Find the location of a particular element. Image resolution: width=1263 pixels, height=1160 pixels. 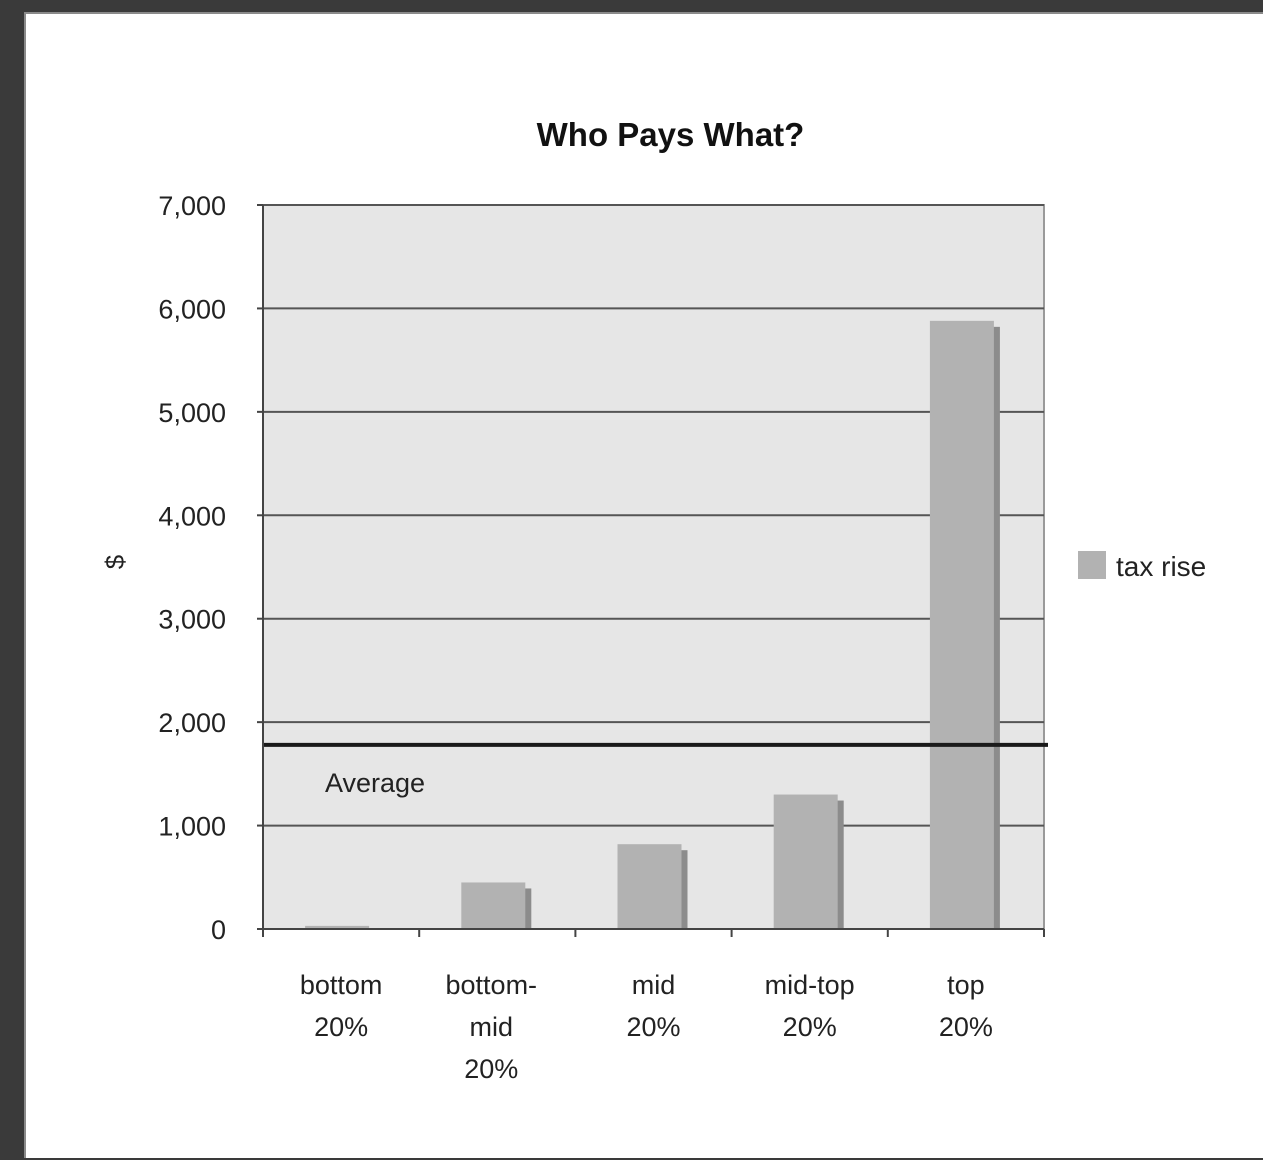

legend-swatch is located at coordinates (1092, 565).